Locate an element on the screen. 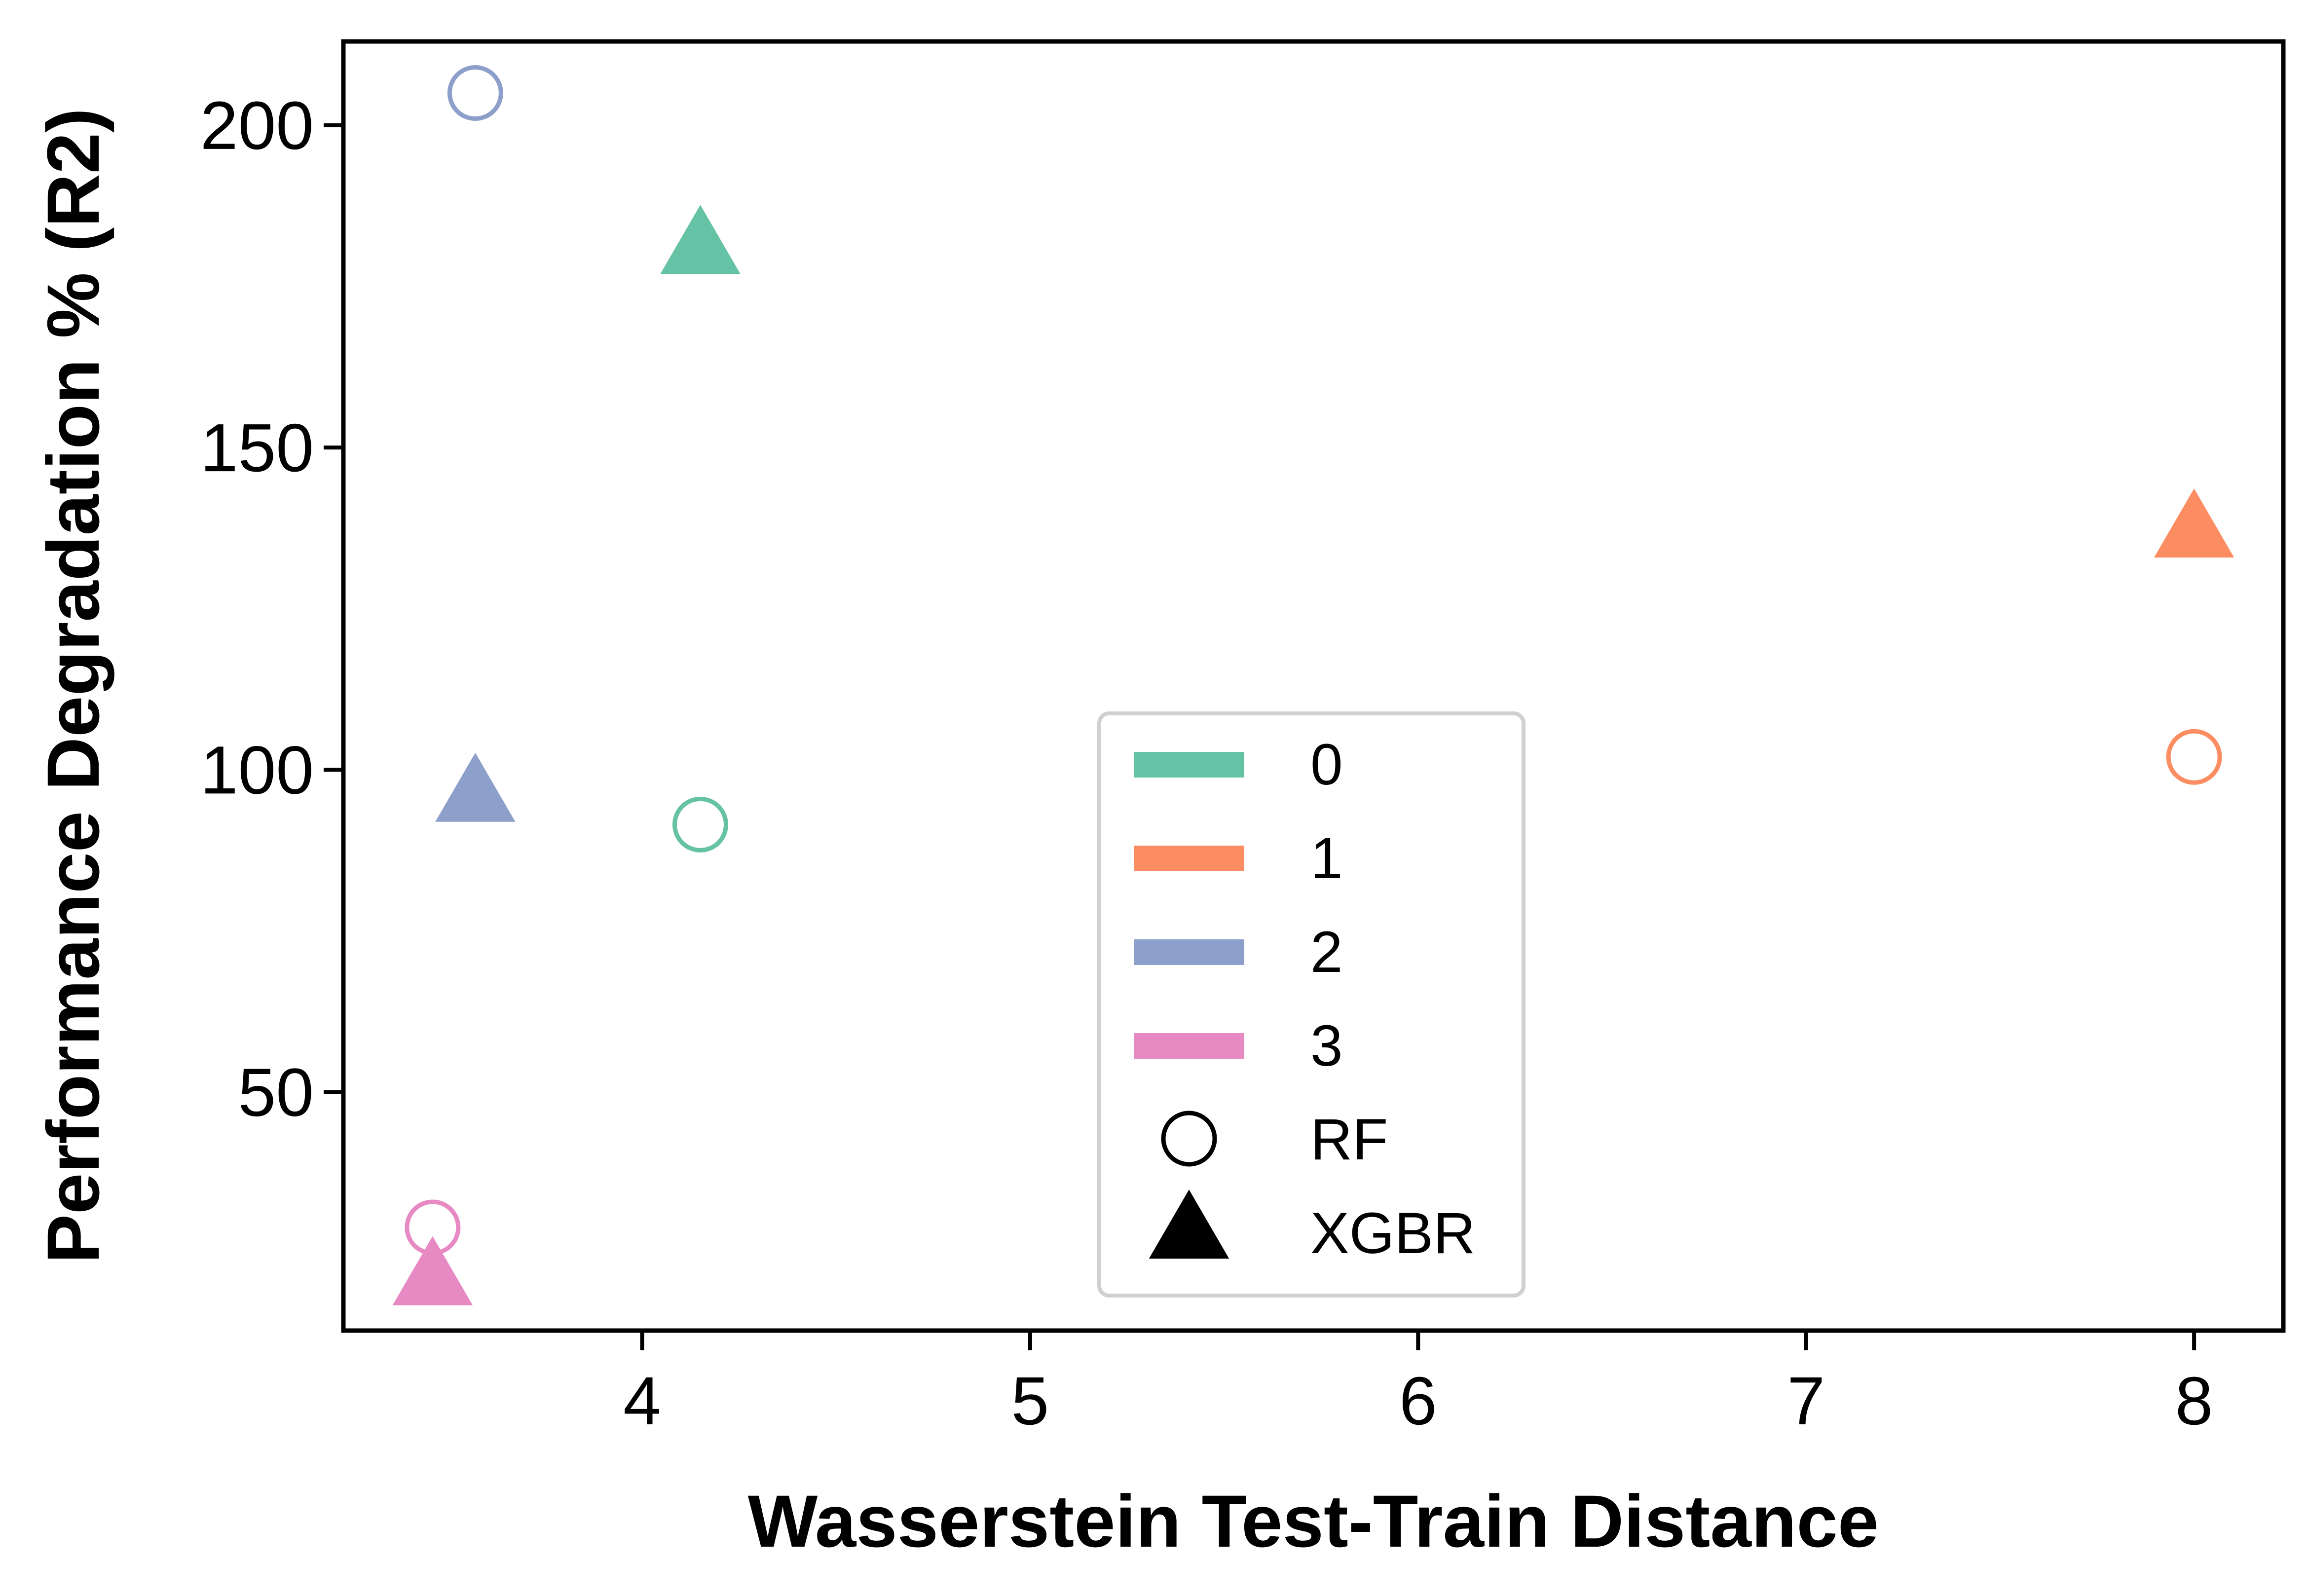 The image size is (2307, 1596). legend: 0 1 2 3 RF XGBR is located at coordinates (1311, 1004).